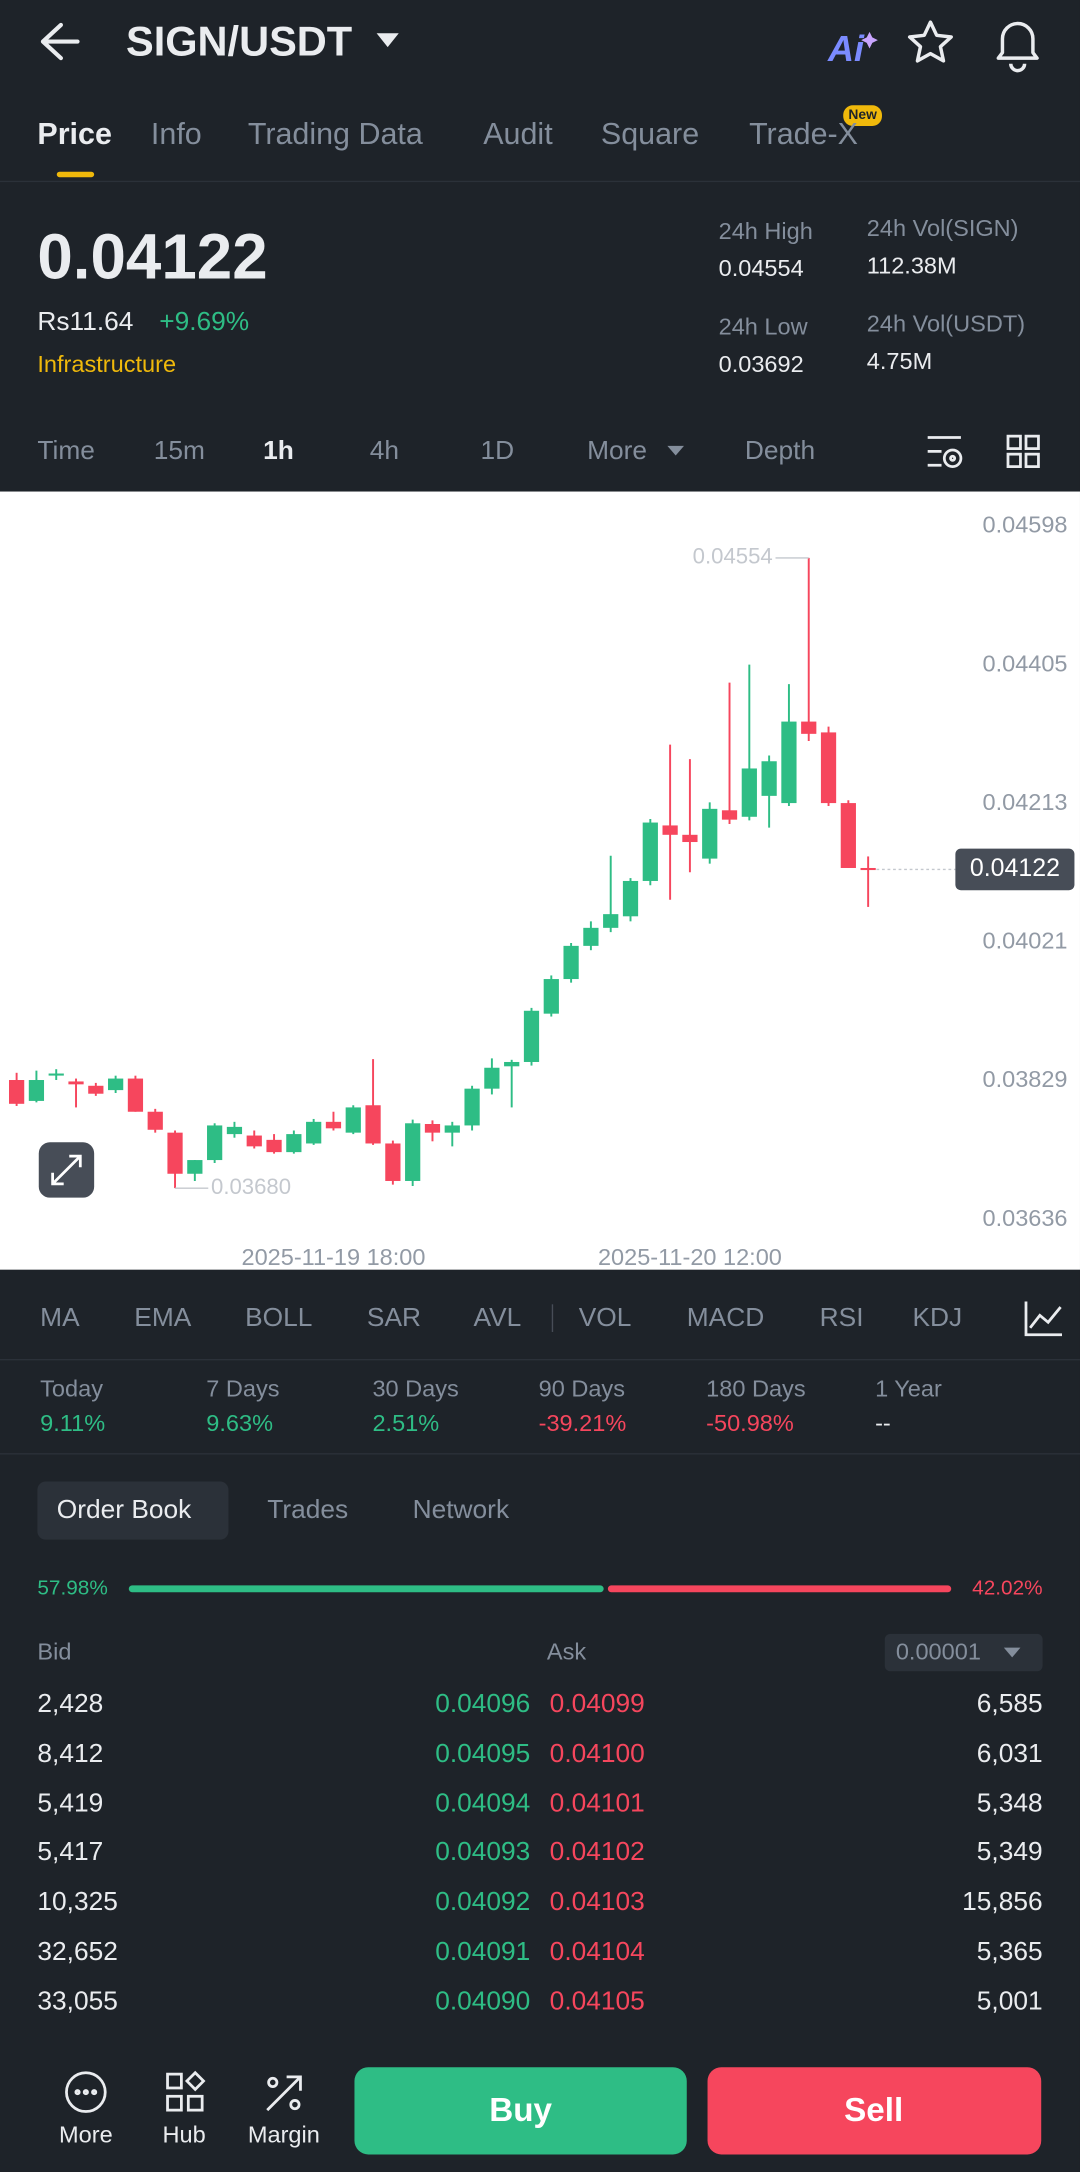 This screenshot has width=1080, height=2172. What do you see at coordinates (483, 1704) in the screenshot?
I see `bid-price: 0.04096` at bounding box center [483, 1704].